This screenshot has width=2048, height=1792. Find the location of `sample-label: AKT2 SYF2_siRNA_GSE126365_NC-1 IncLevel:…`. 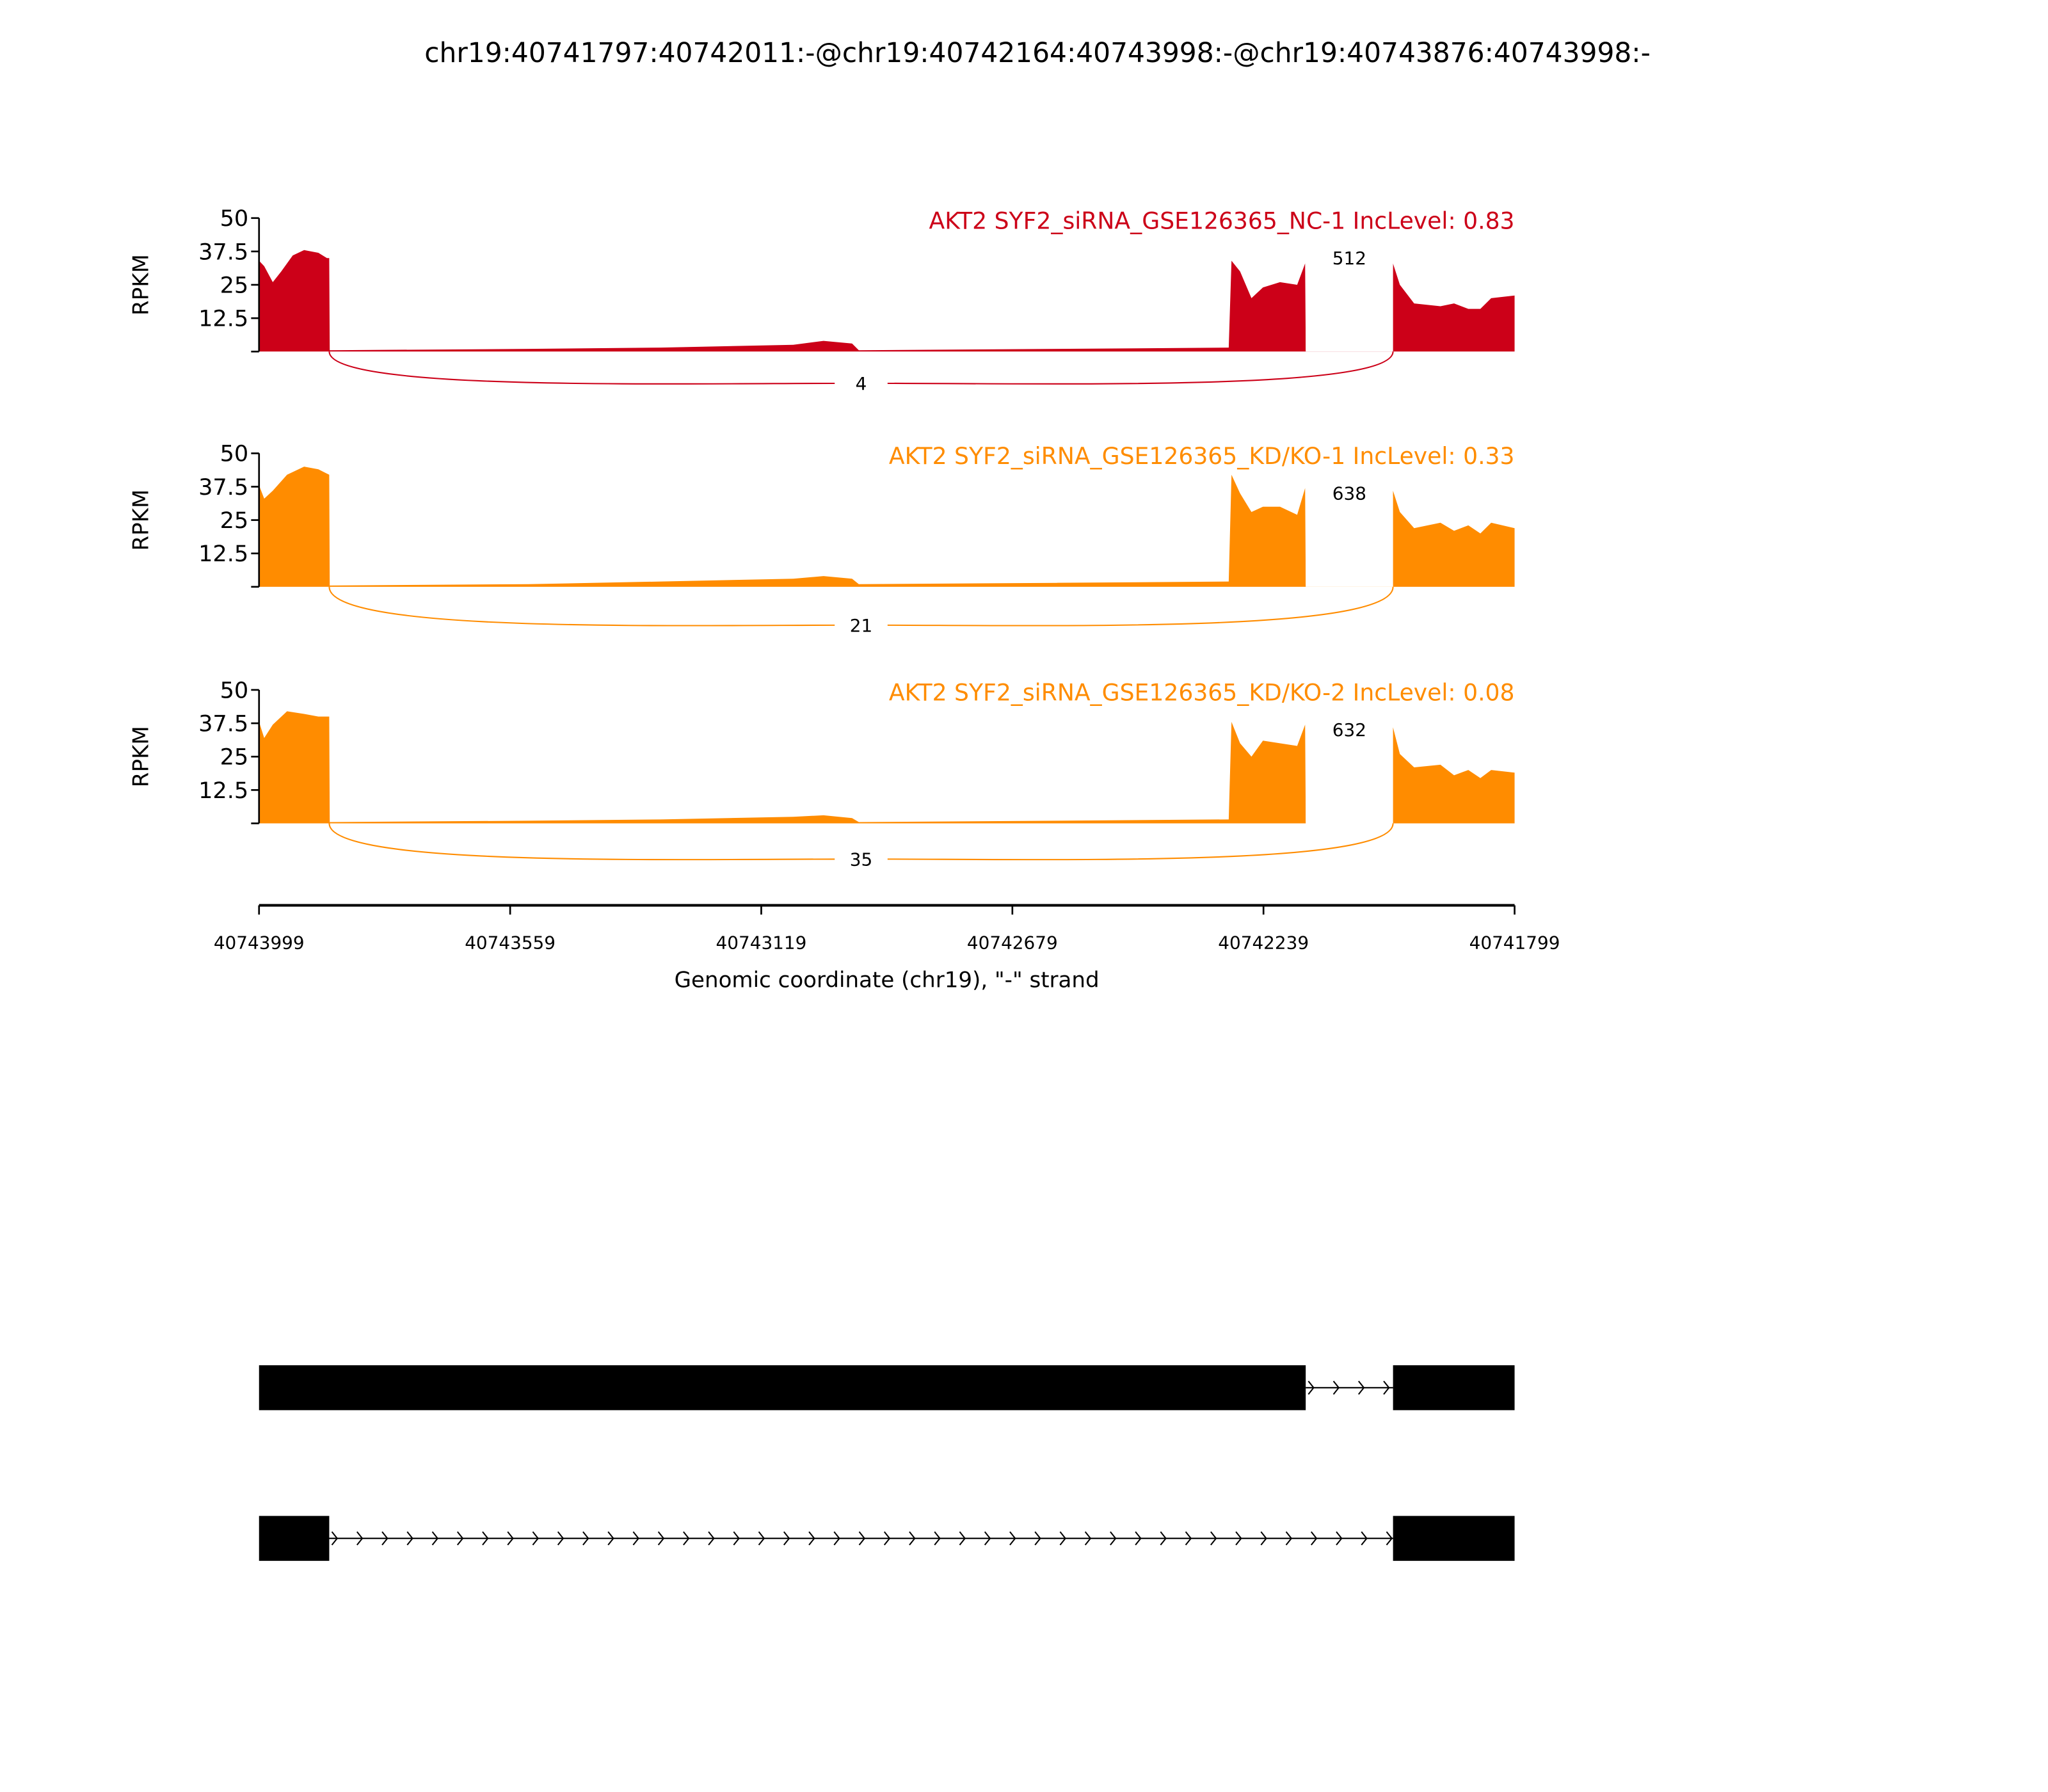

sample-label: AKT2 SYF2_siRNA_GSE126365_NC-1 IncLevel:… is located at coordinates (1222, 220).